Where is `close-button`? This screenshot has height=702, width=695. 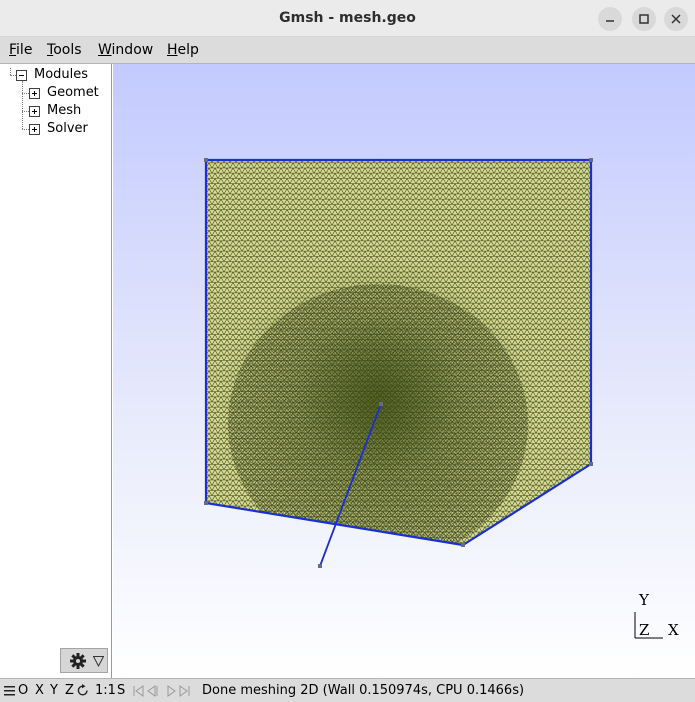 close-button is located at coordinates (676, 19).